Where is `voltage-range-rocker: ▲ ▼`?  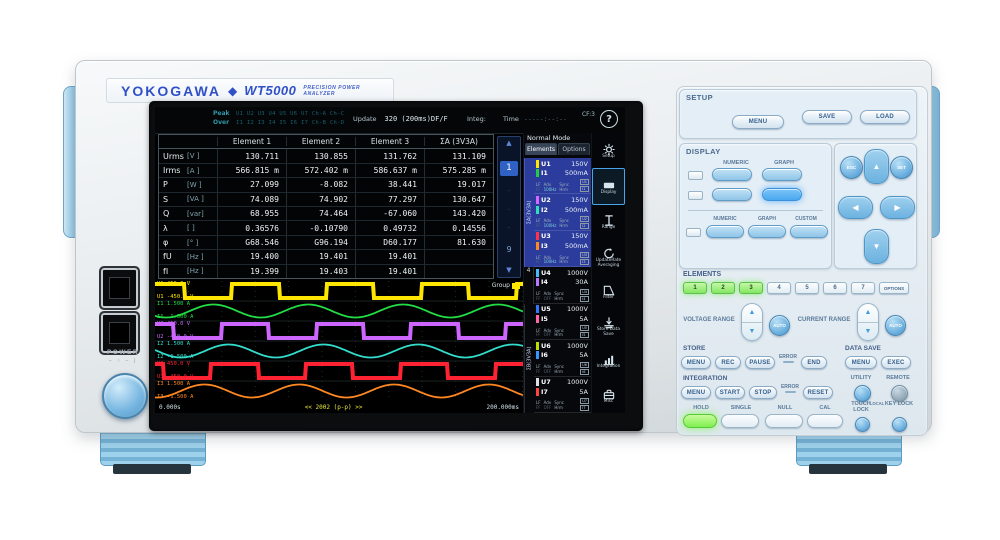 voltage-range-rocker: ▲ ▼ is located at coordinates (752, 322).